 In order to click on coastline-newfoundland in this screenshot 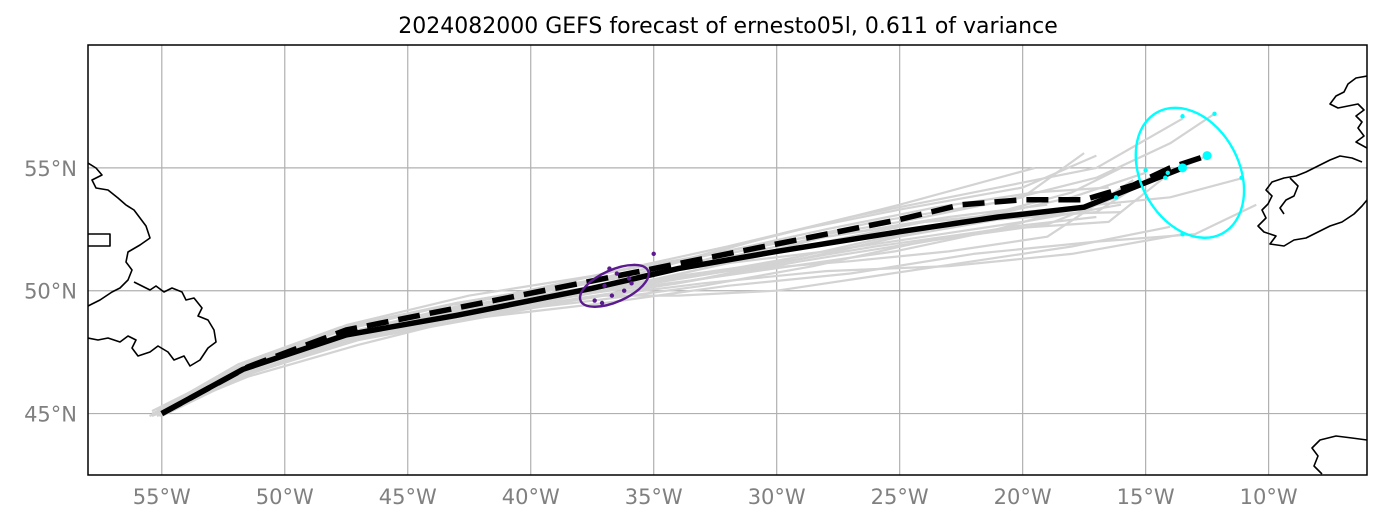, I will do `click(152, 264)`.